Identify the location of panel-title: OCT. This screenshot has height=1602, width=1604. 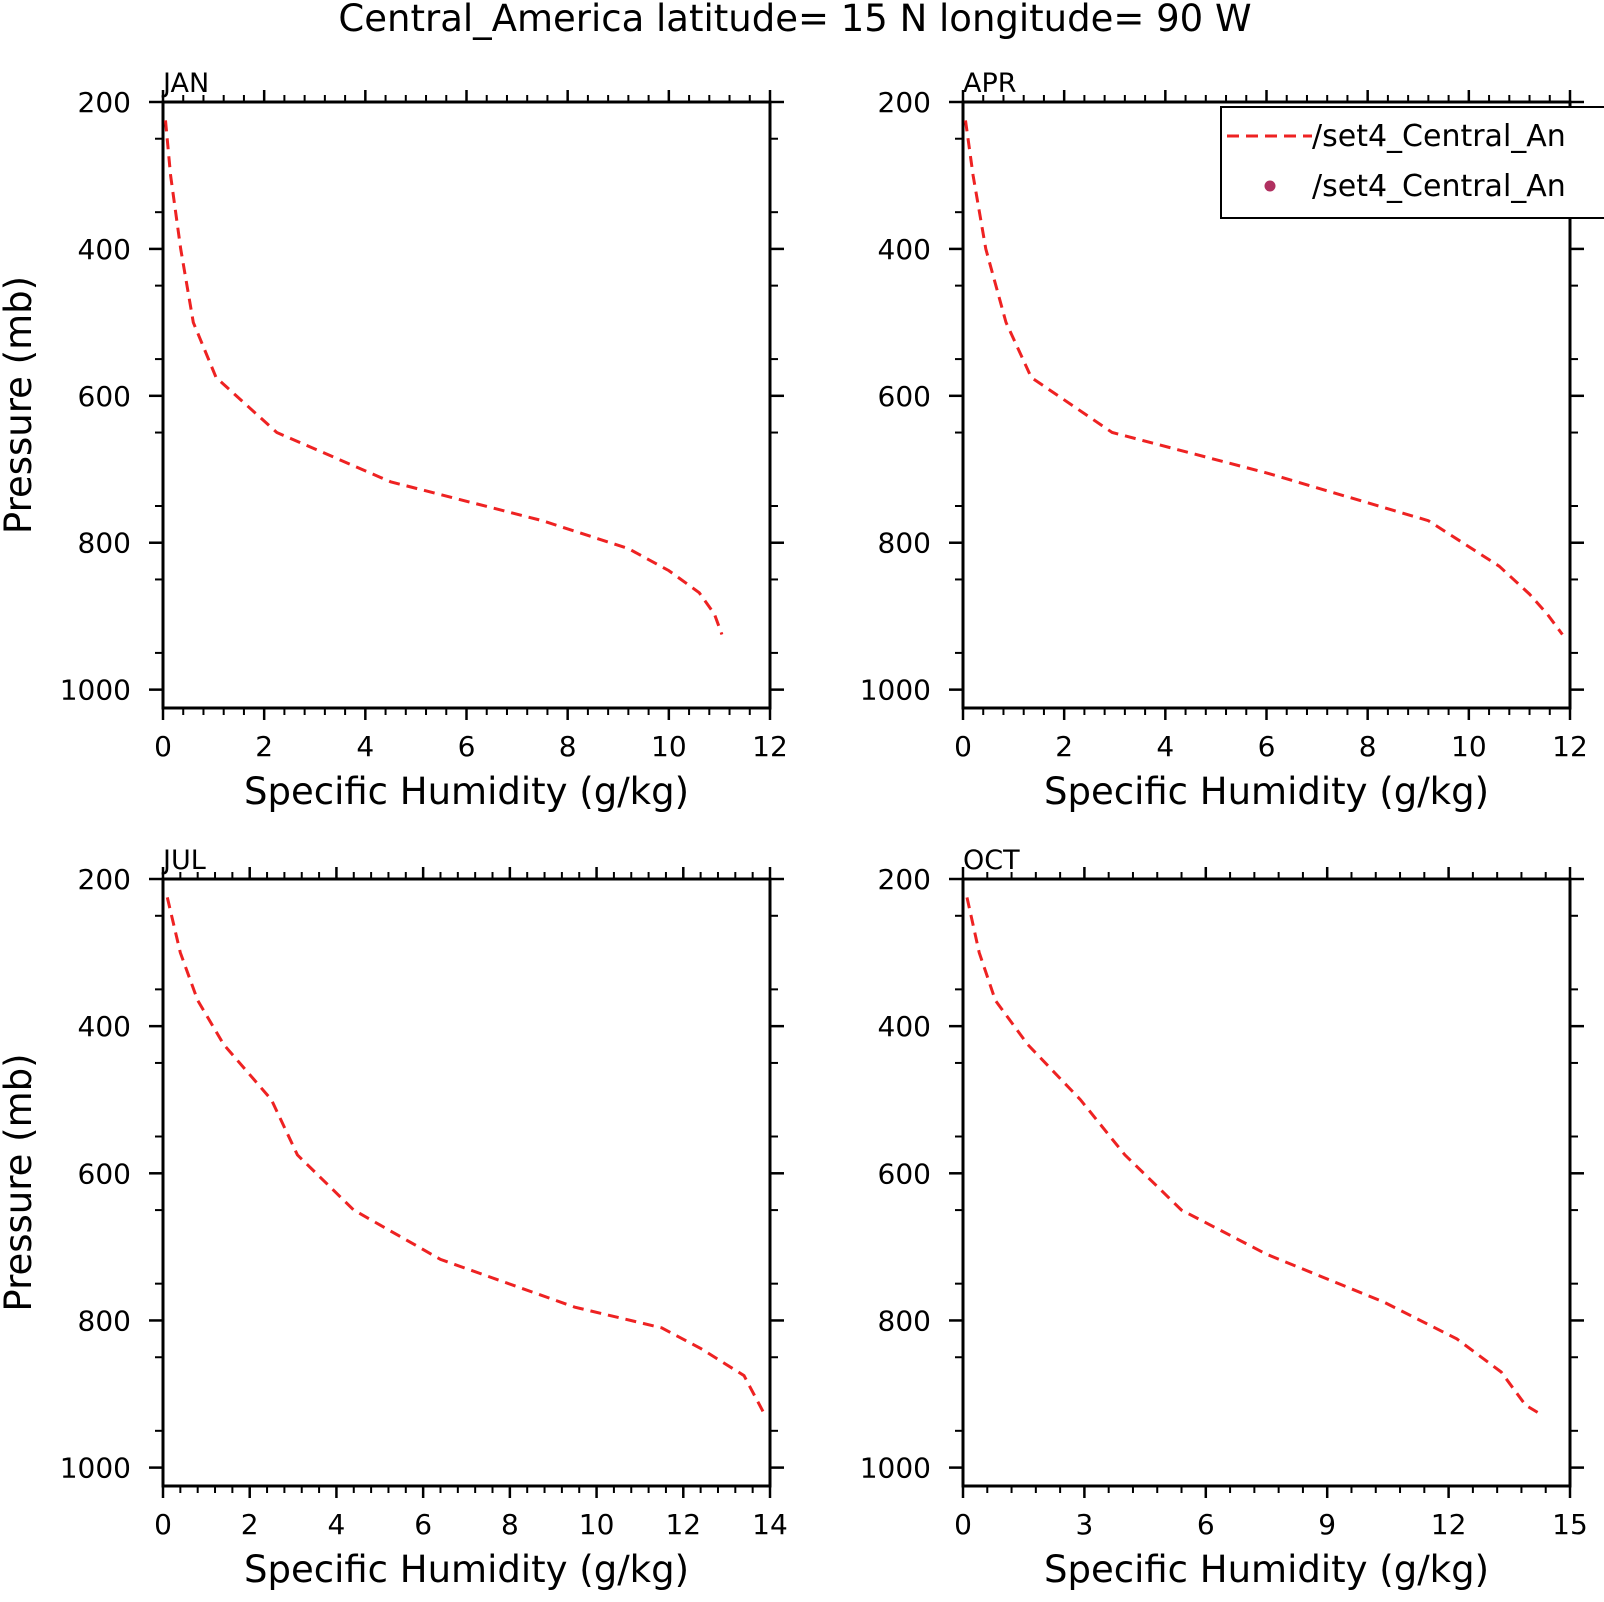
(991, 860).